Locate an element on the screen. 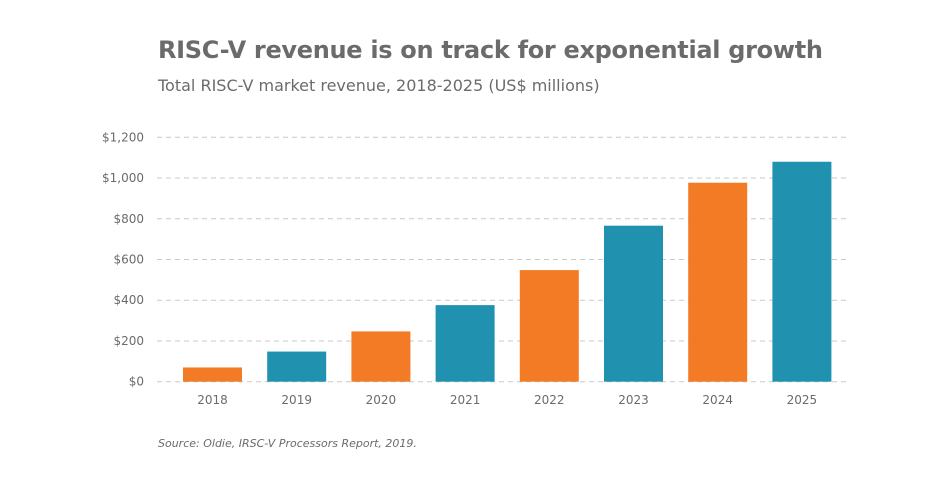 This screenshot has height=488, width=936. bar-2020 is located at coordinates (381, 356).